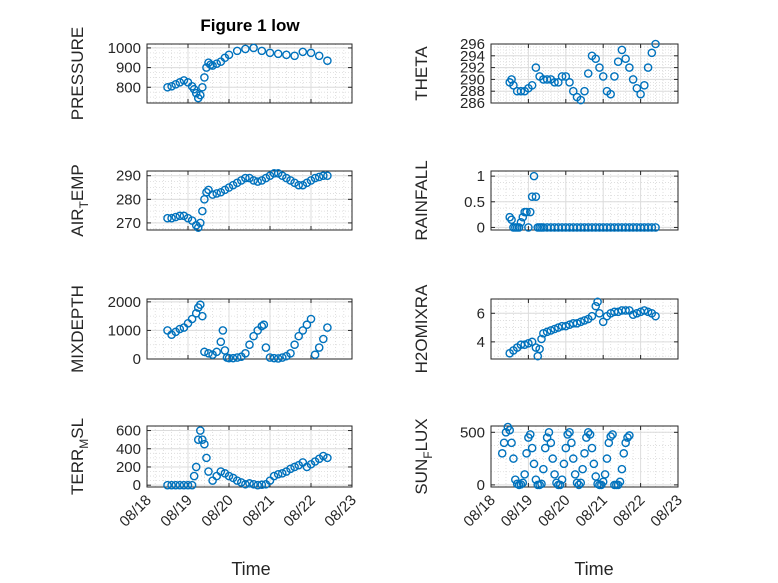 The image size is (778, 583). Describe the element at coordinates (250, 25) in the screenshot. I see `figure-title: Figure 1 low` at that location.